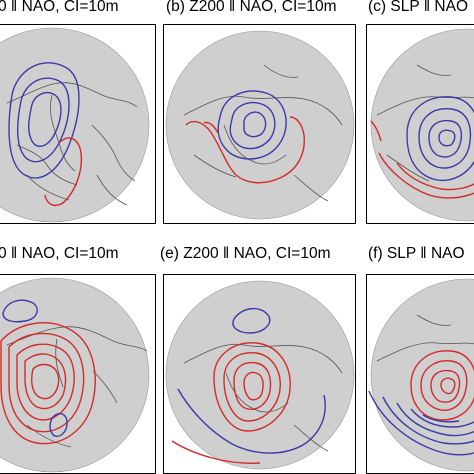 This screenshot has width=474, height=474. I want to click on panel-b-title: (b) Z200 ‖ NAO, CI=10m, so click(251, 7).